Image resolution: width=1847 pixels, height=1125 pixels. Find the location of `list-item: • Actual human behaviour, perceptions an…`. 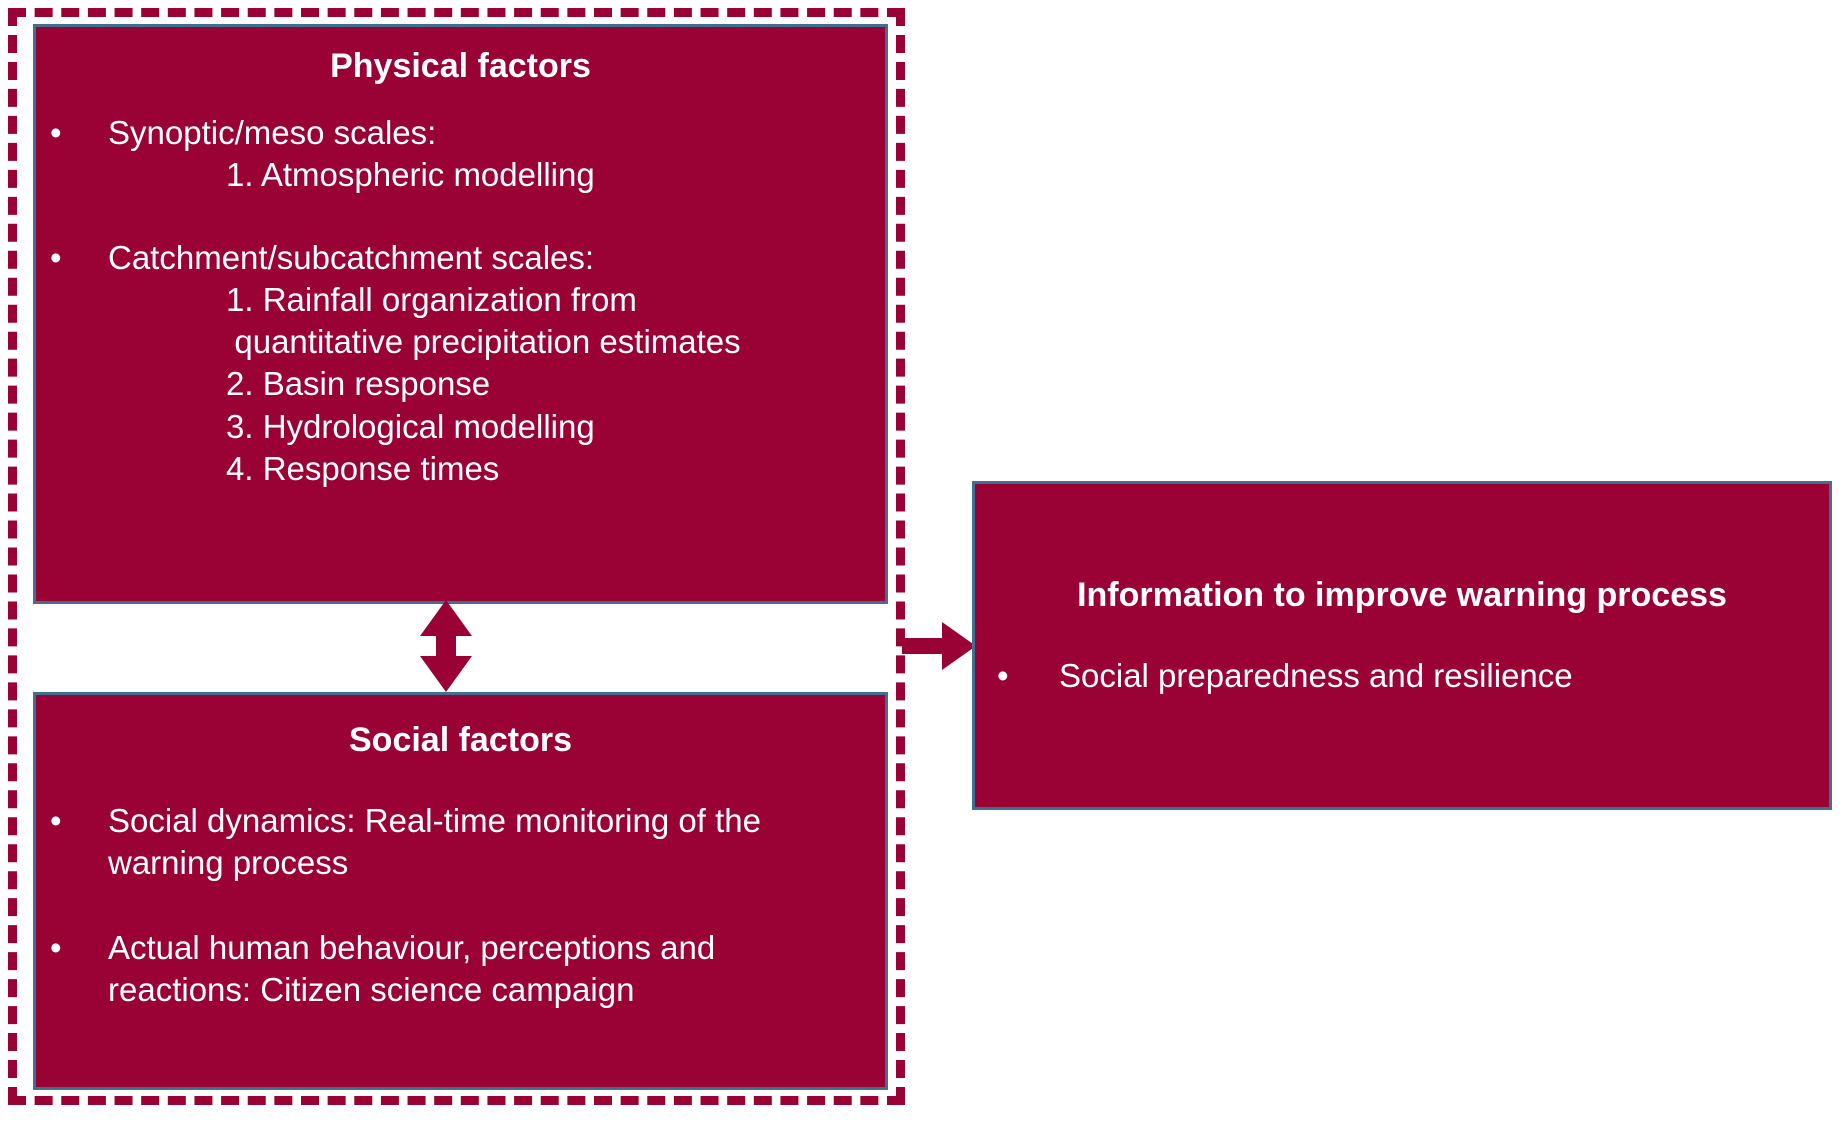

list-item: • Actual human behaviour, perceptions an… is located at coordinates (454, 969).